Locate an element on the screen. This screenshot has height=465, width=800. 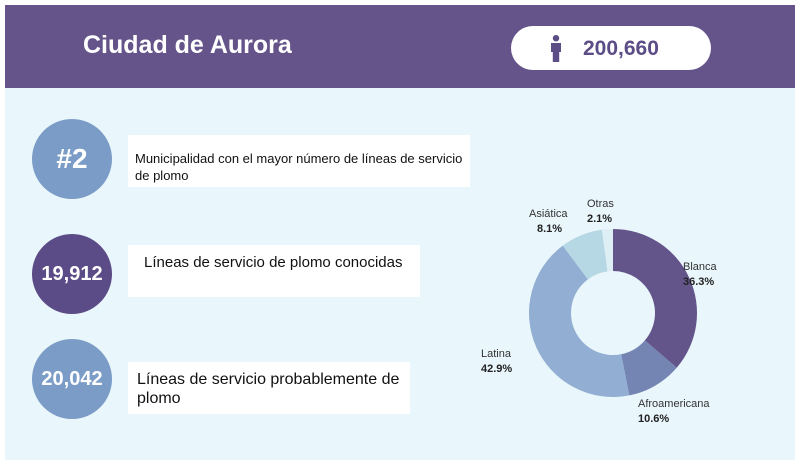
population-value: 200,660 is located at coordinates (621, 48).